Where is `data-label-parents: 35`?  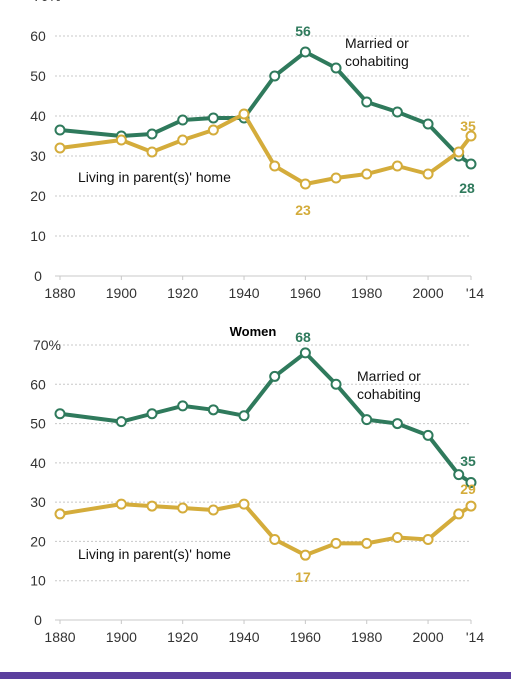 data-label-parents: 35 is located at coordinates (468, 126).